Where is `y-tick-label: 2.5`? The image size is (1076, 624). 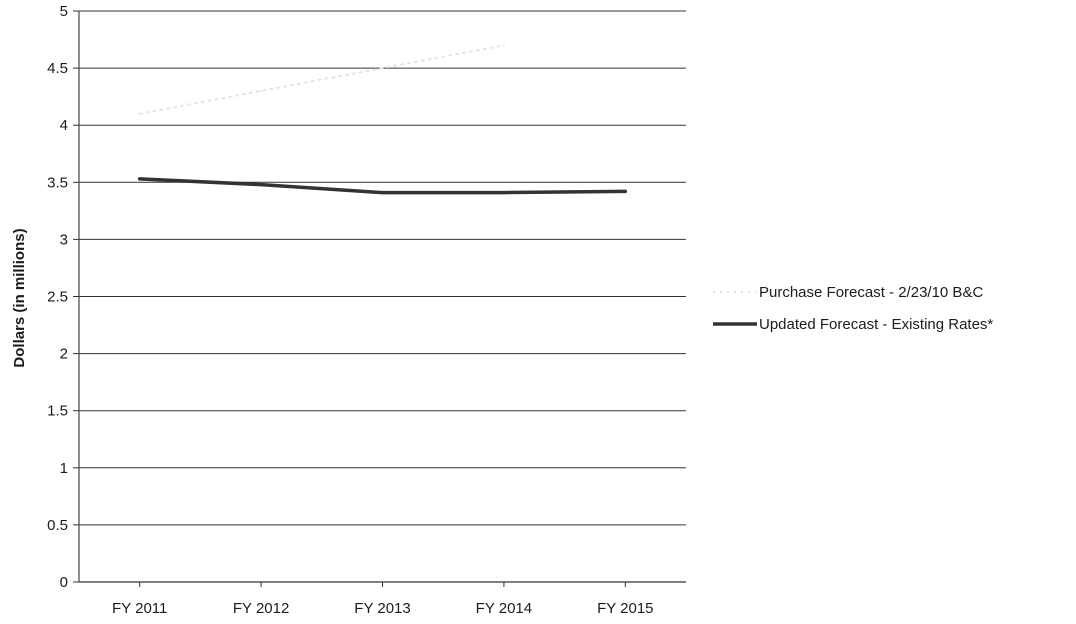
y-tick-label: 2.5 is located at coordinates (57, 297).